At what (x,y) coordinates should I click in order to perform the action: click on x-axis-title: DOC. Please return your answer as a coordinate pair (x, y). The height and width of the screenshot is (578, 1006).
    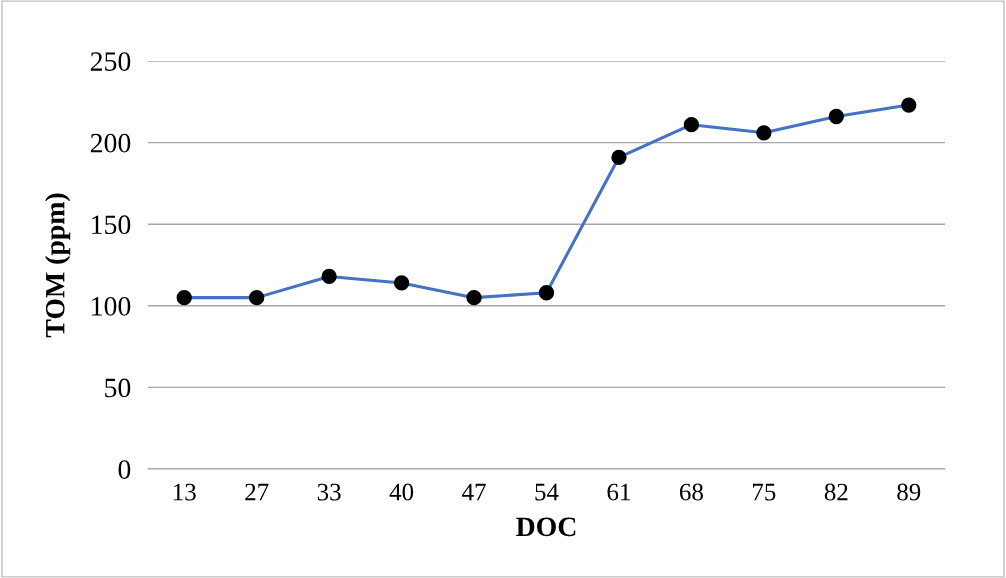
    Looking at the image, I should click on (546, 527).